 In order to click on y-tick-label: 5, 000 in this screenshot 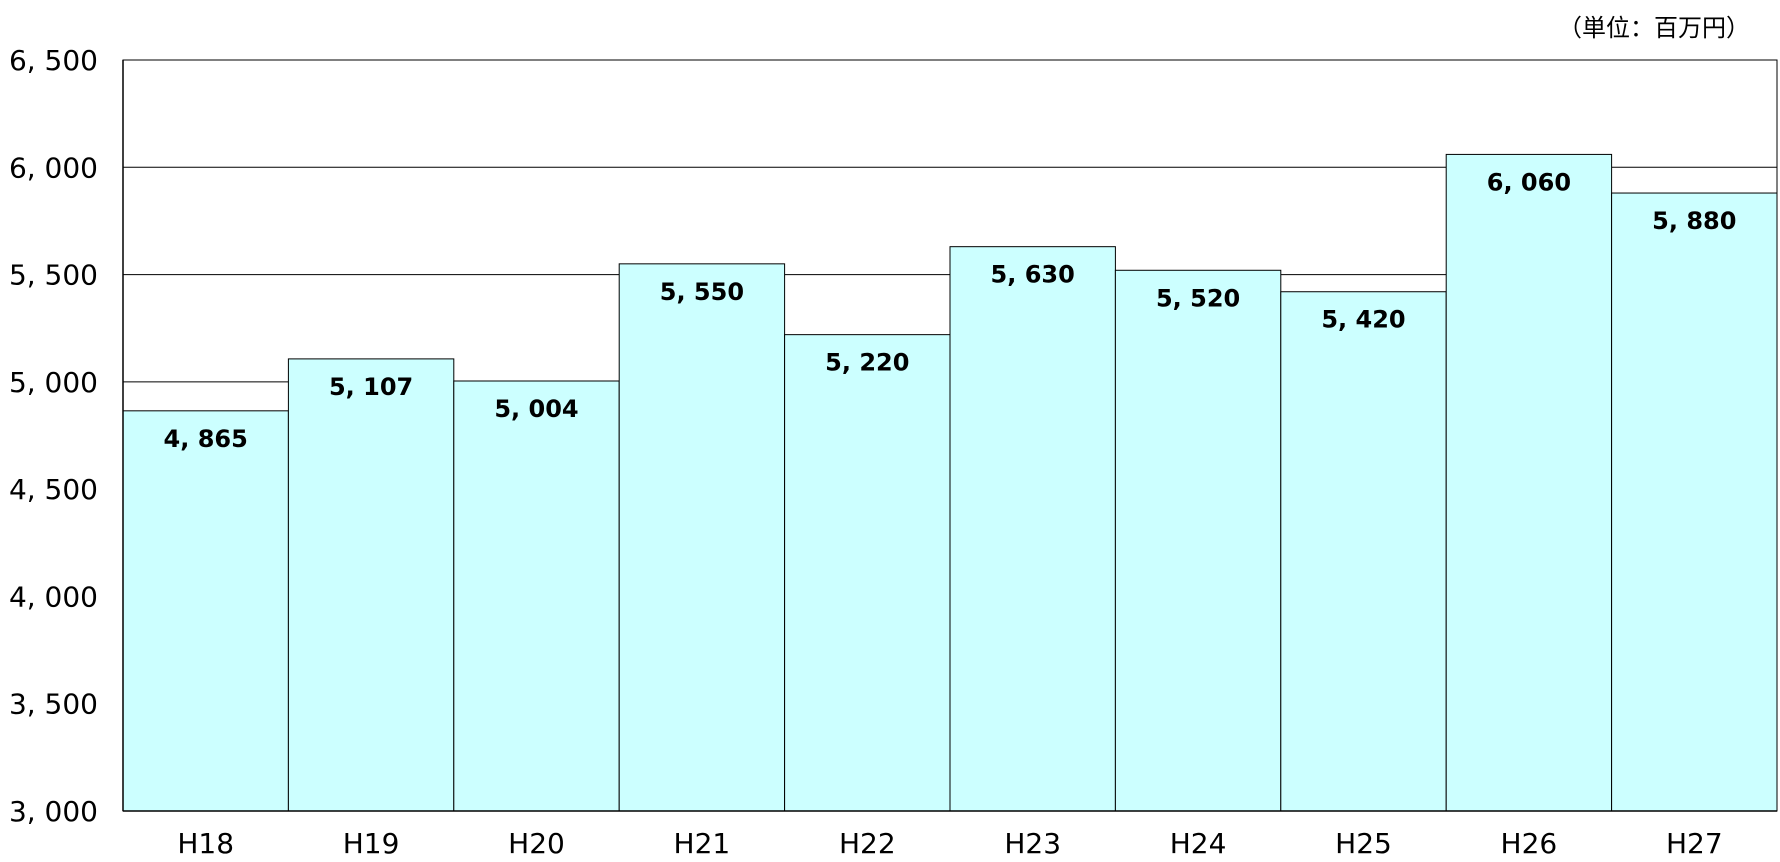, I will do `click(53, 382)`.